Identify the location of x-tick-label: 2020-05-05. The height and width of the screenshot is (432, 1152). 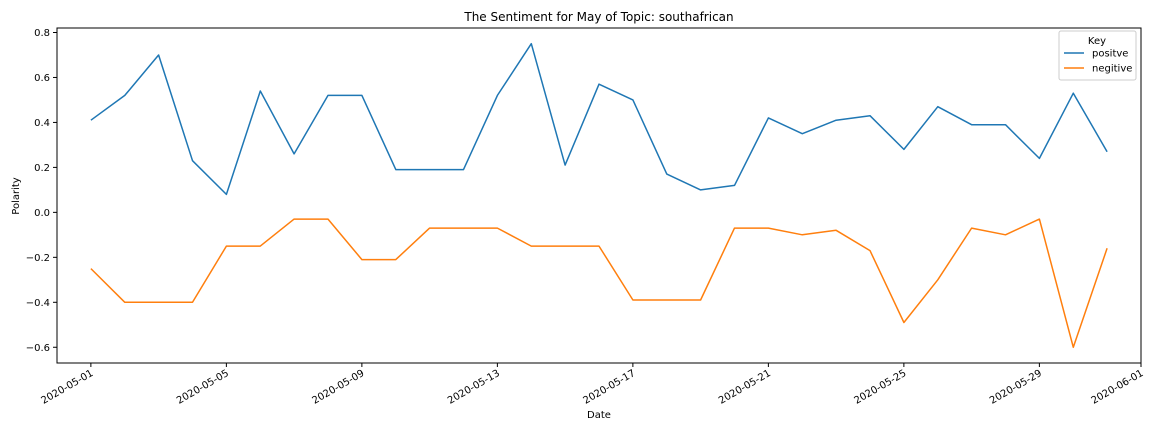
(203, 387).